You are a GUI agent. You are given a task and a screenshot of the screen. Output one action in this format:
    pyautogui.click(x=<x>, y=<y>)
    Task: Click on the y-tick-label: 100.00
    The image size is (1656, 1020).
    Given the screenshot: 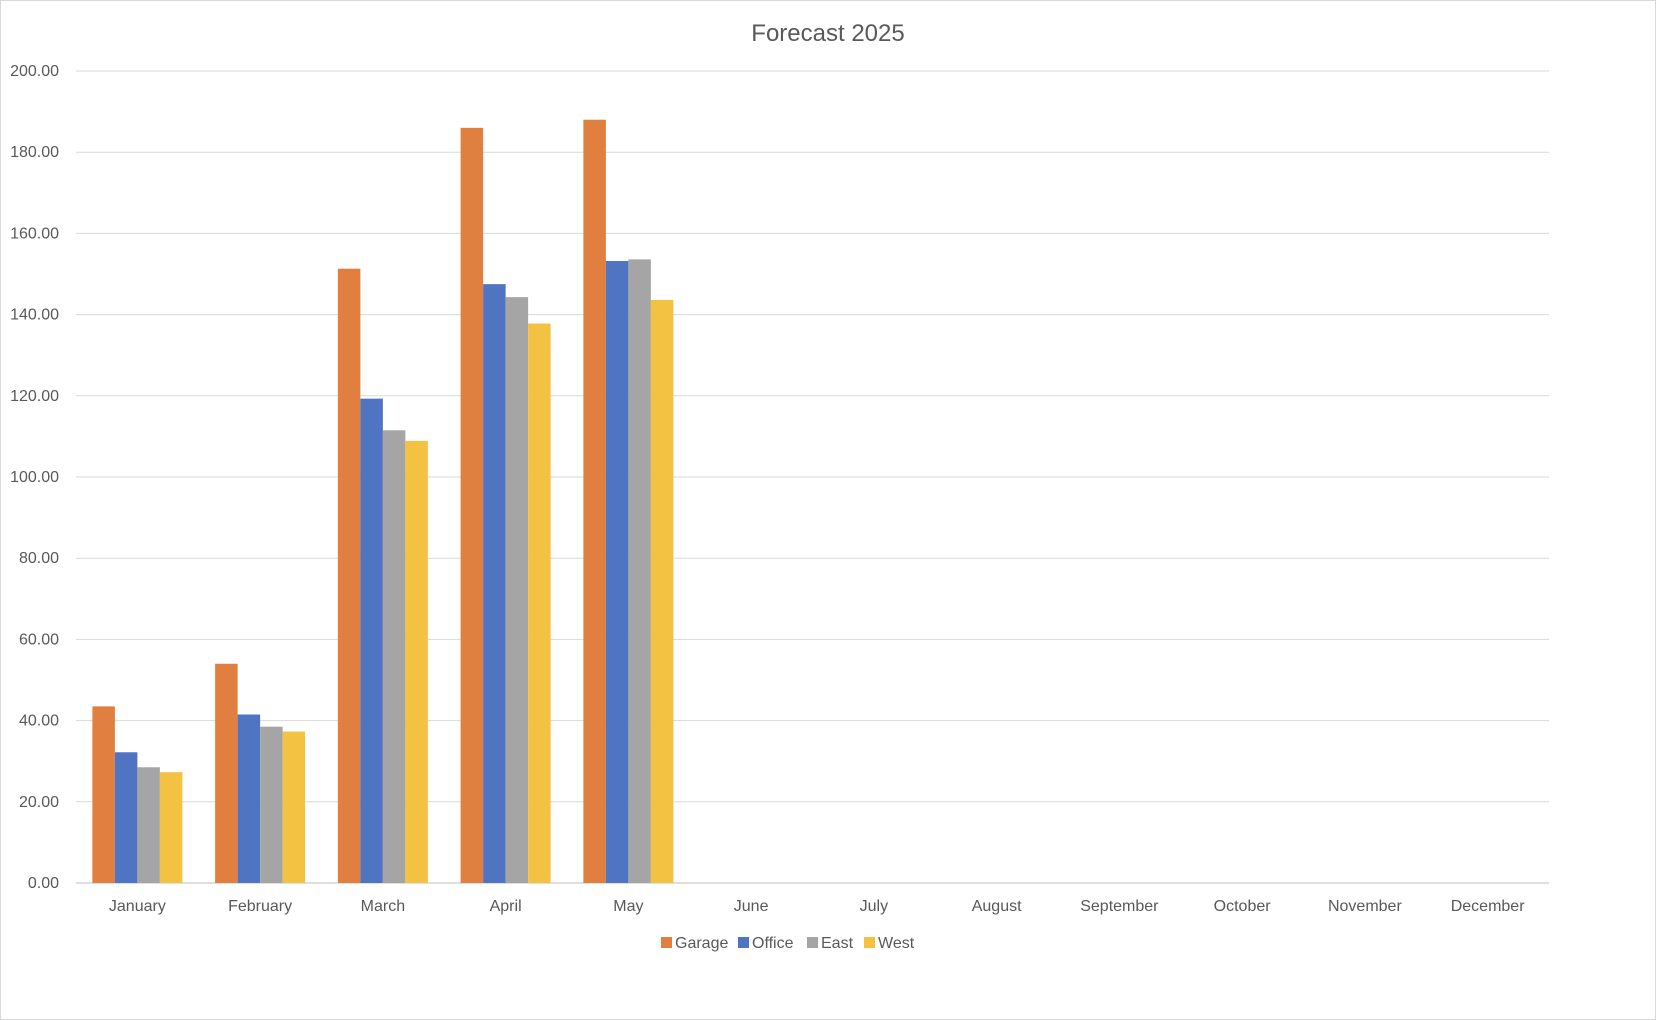 What is the action you would take?
    pyautogui.click(x=34, y=477)
    